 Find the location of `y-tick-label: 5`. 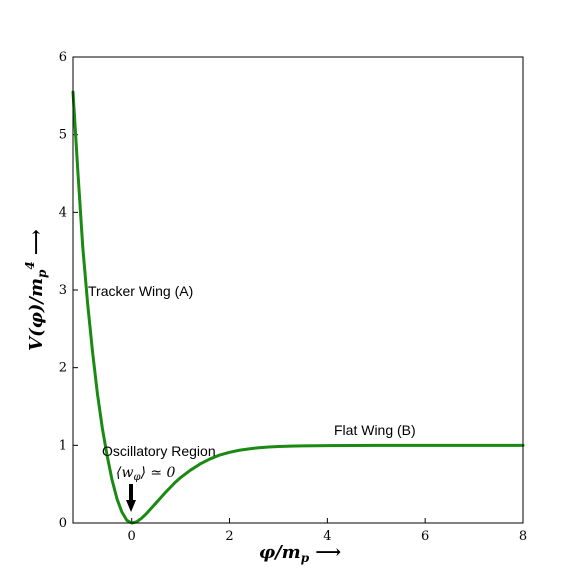

y-tick-label: 5 is located at coordinates (63, 135).